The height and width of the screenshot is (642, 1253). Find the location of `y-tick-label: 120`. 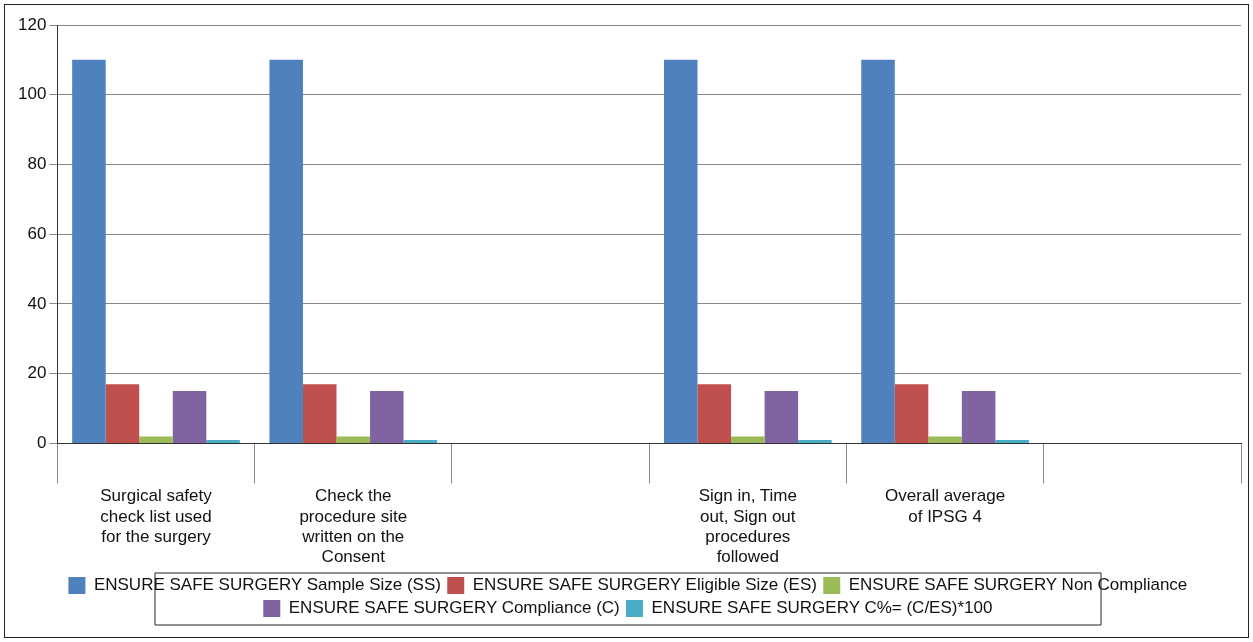

y-tick-label: 120 is located at coordinates (32, 24).